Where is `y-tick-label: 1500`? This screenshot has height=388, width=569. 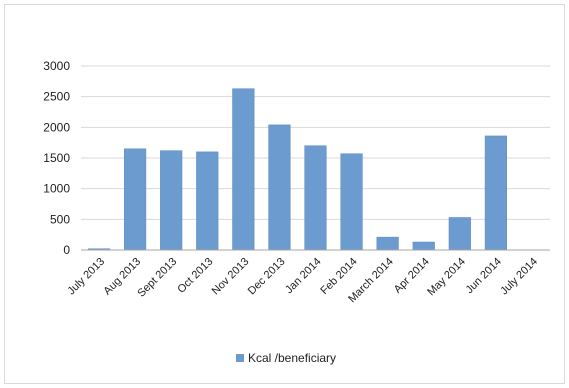
y-tick-label: 1500 is located at coordinates (56, 158).